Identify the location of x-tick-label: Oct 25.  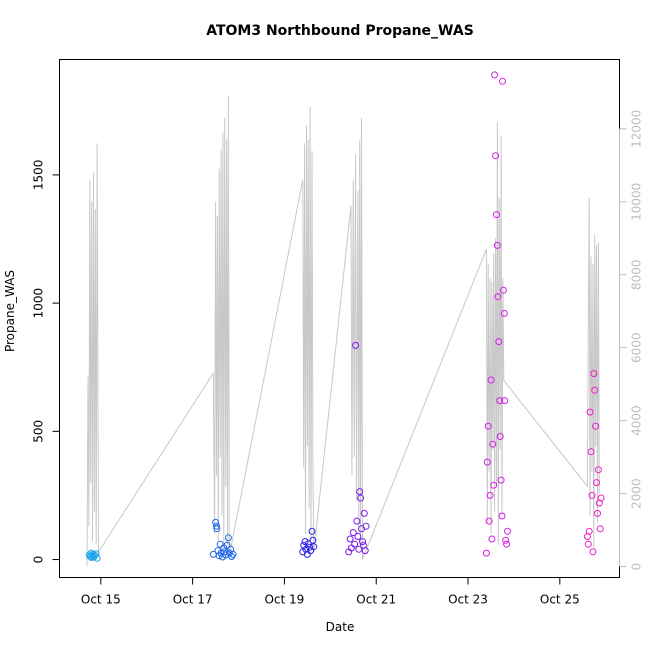
(560, 600).